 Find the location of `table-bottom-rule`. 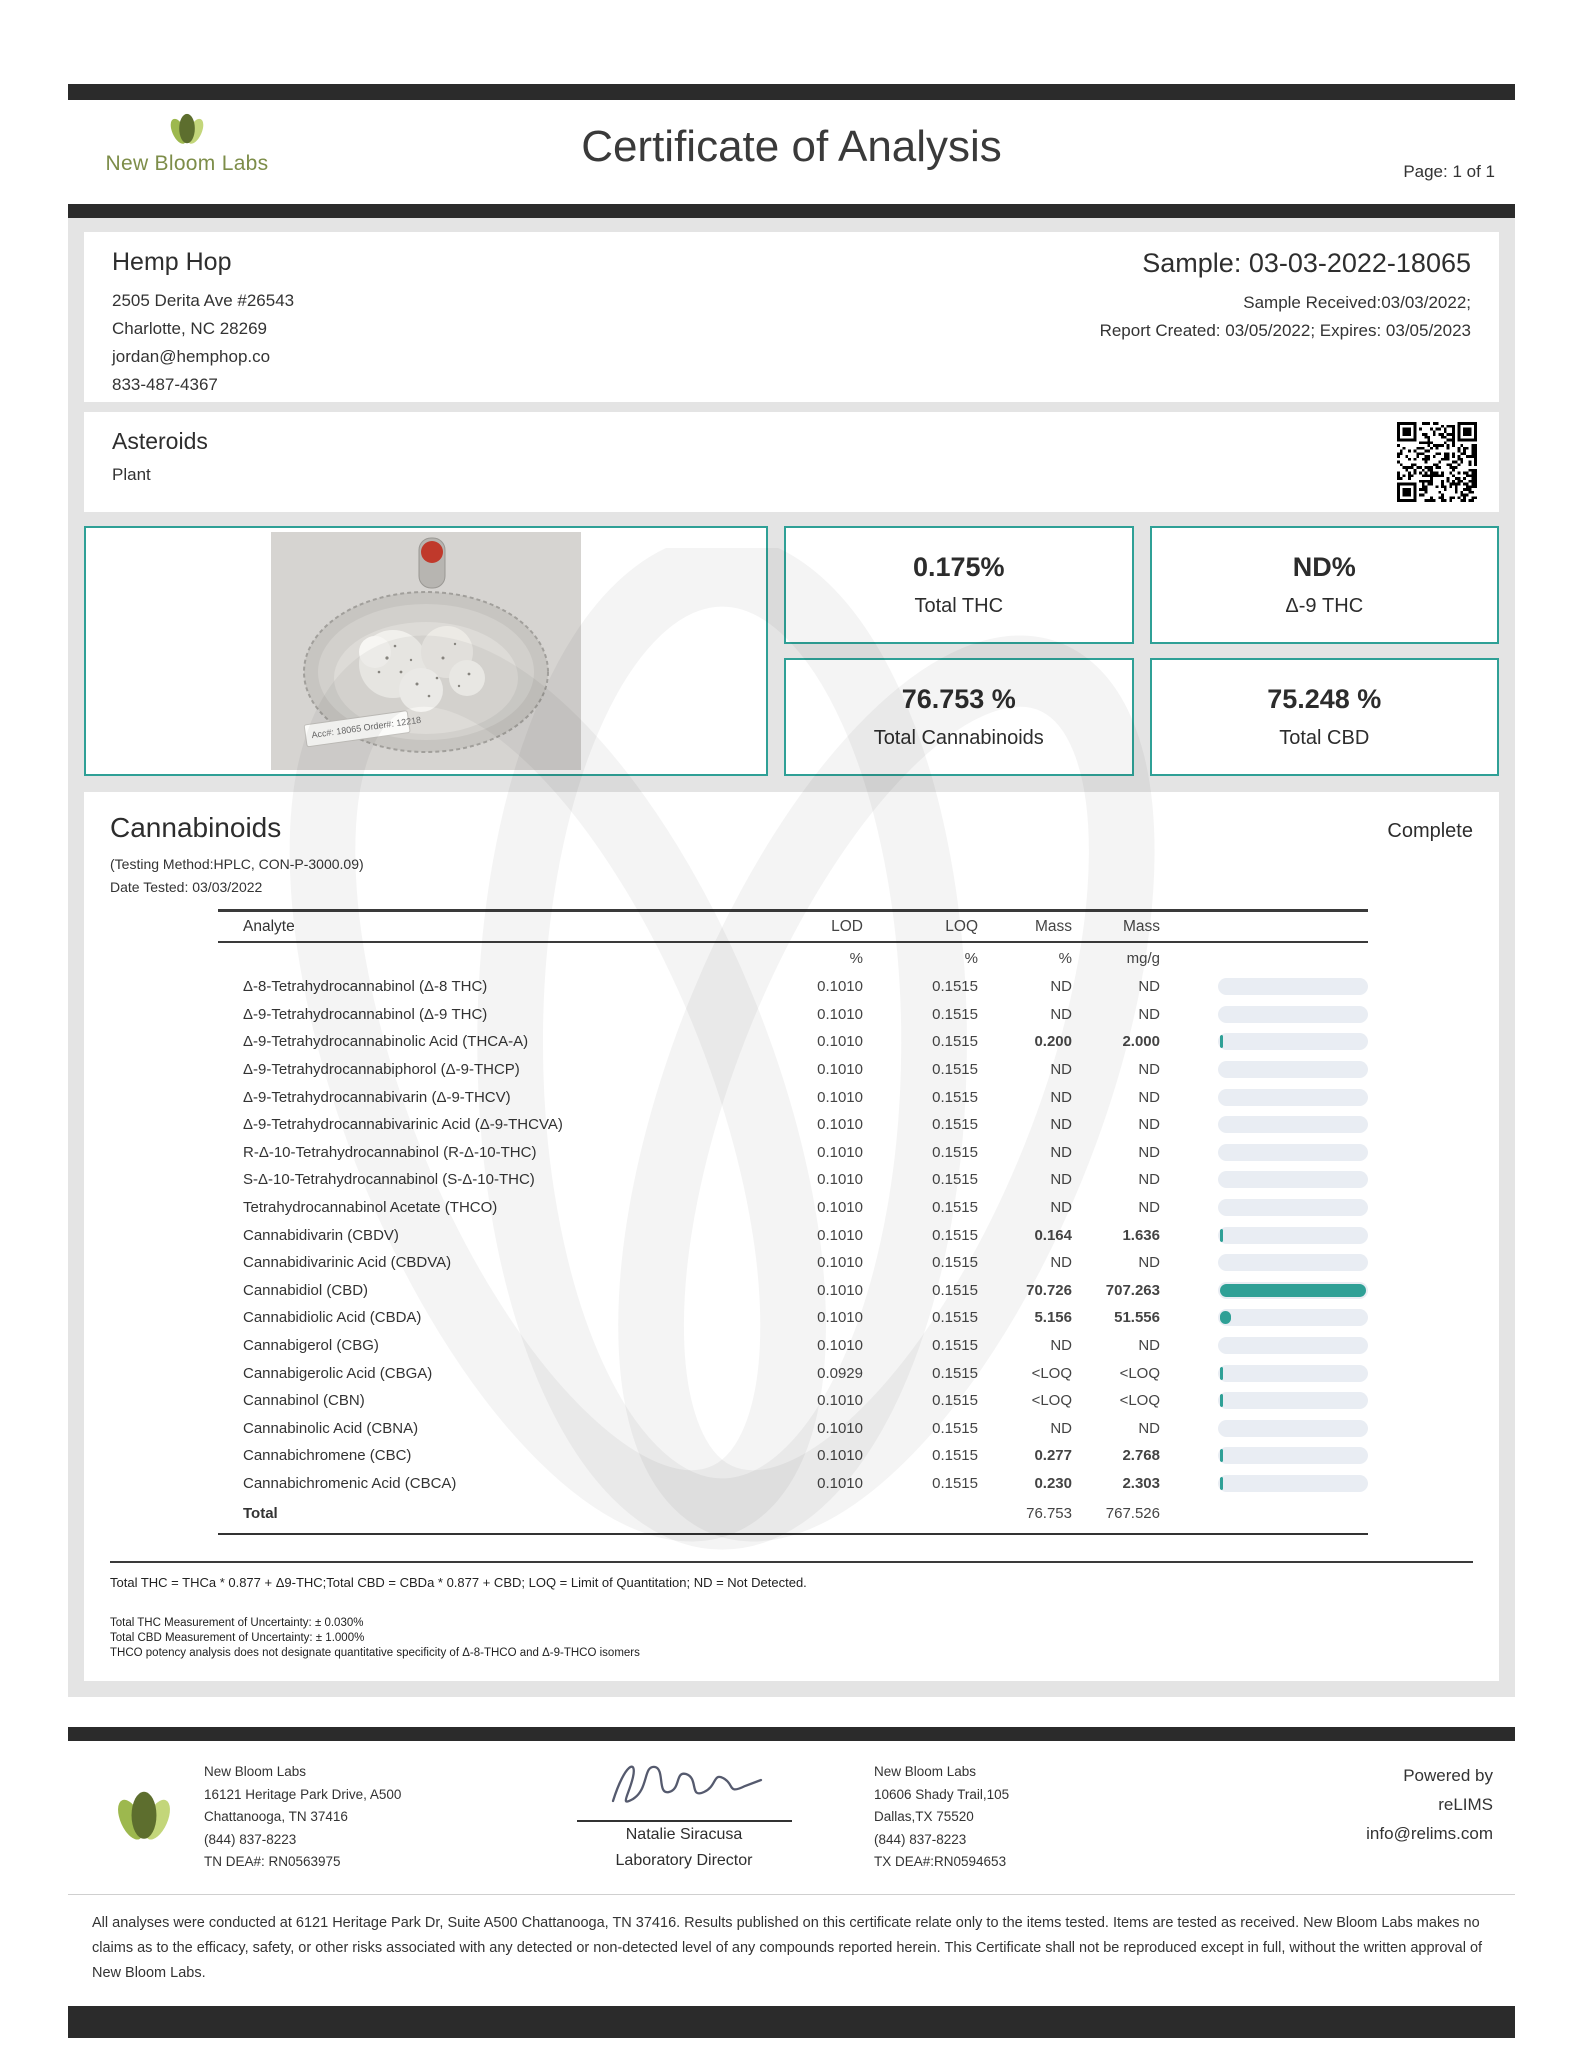

table-bottom-rule is located at coordinates (793, 1534).